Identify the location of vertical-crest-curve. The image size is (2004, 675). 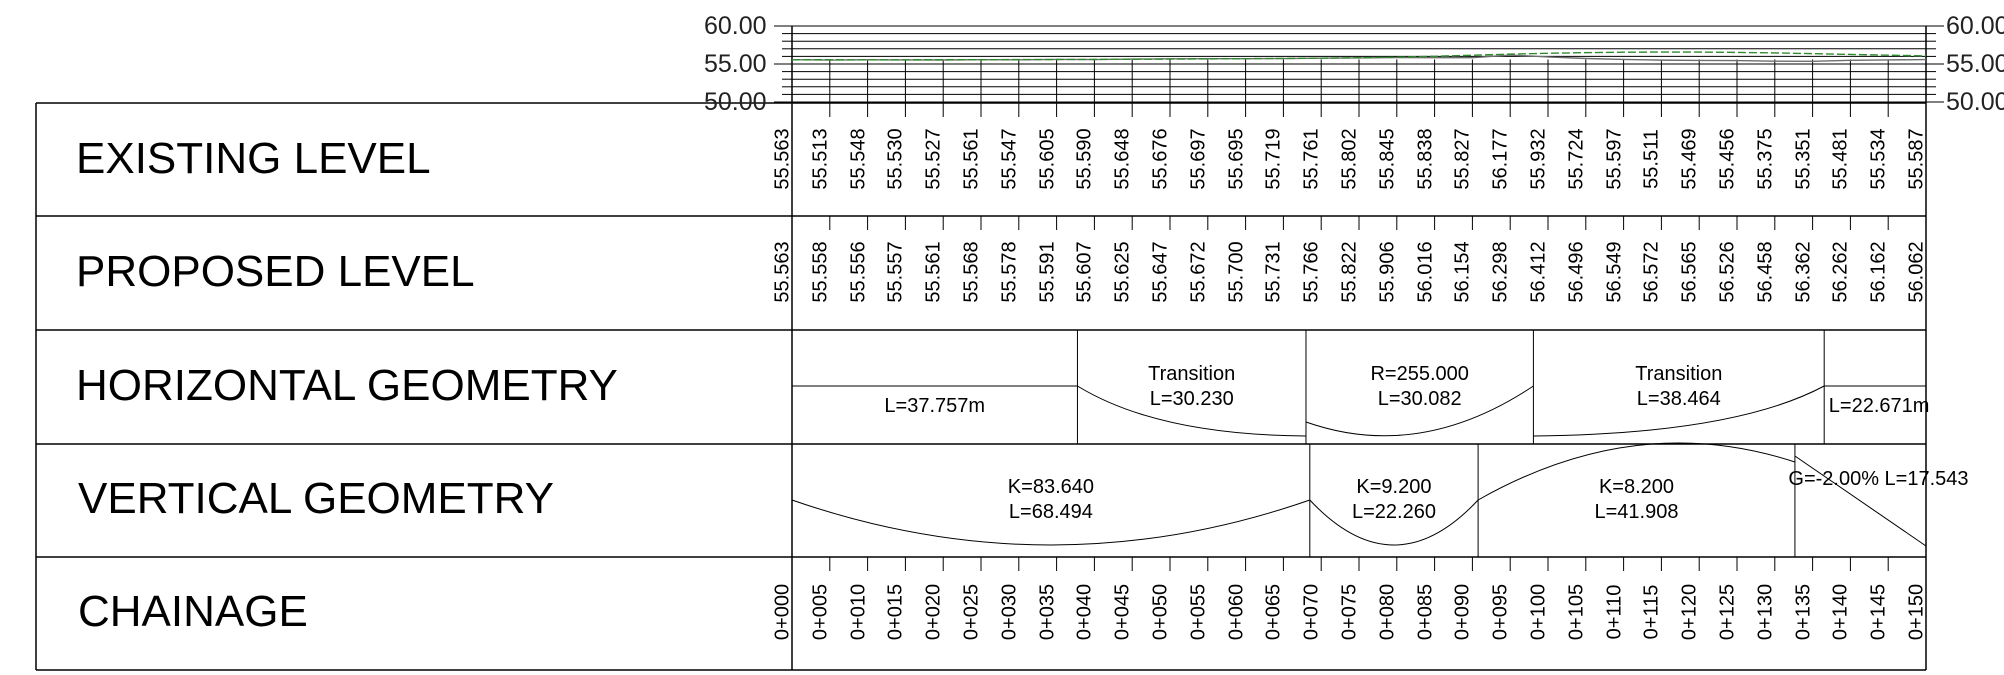
(1636, 471).